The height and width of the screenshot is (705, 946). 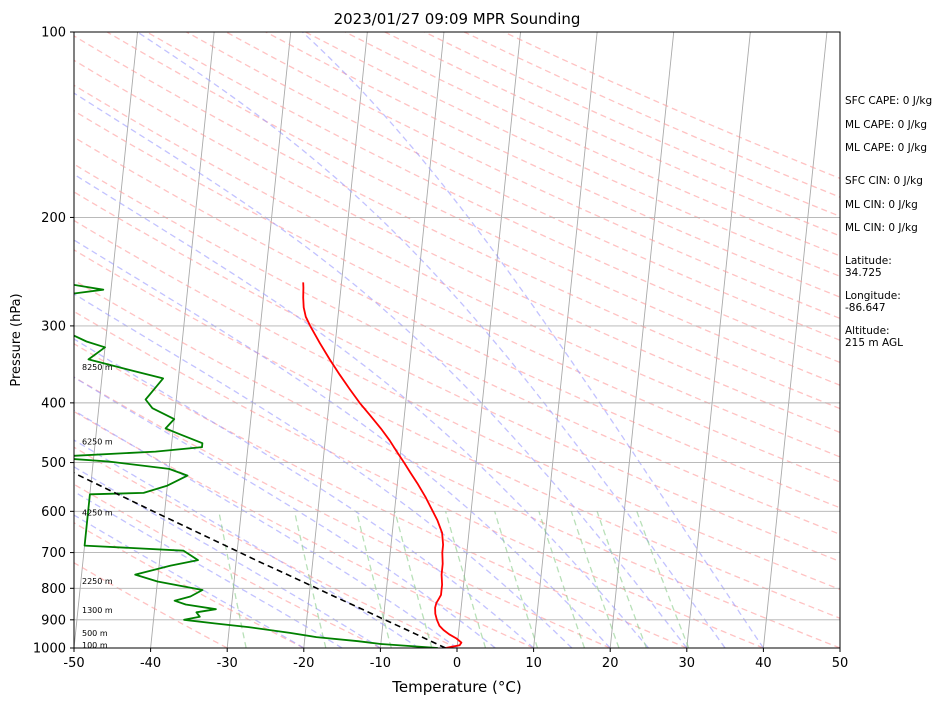 I want to click on y-tick-label: 400, so click(x=53, y=403).